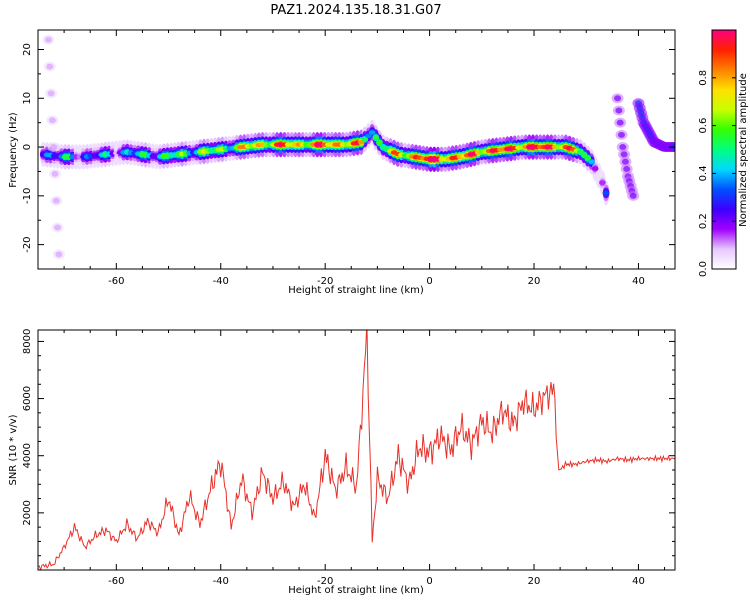 This screenshot has height=600, width=750. Describe the element at coordinates (355, 10) in the screenshot. I see `chart-title: PAZ1.2024.135.18.31.G07` at that location.